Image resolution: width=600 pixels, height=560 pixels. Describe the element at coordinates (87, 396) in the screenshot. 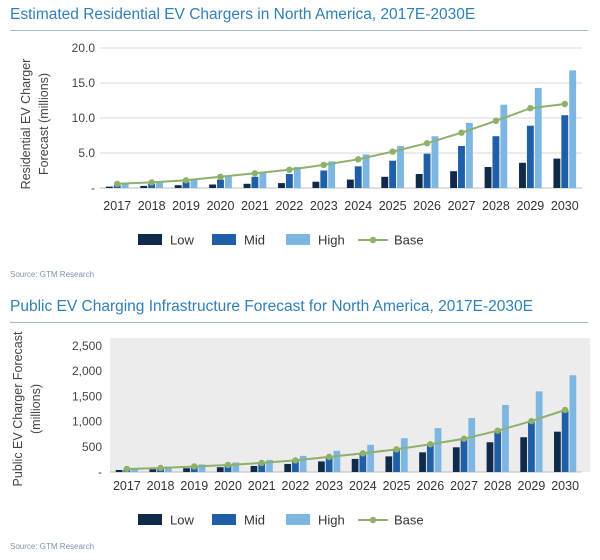

I see `y-tick-label: 1,500` at that location.